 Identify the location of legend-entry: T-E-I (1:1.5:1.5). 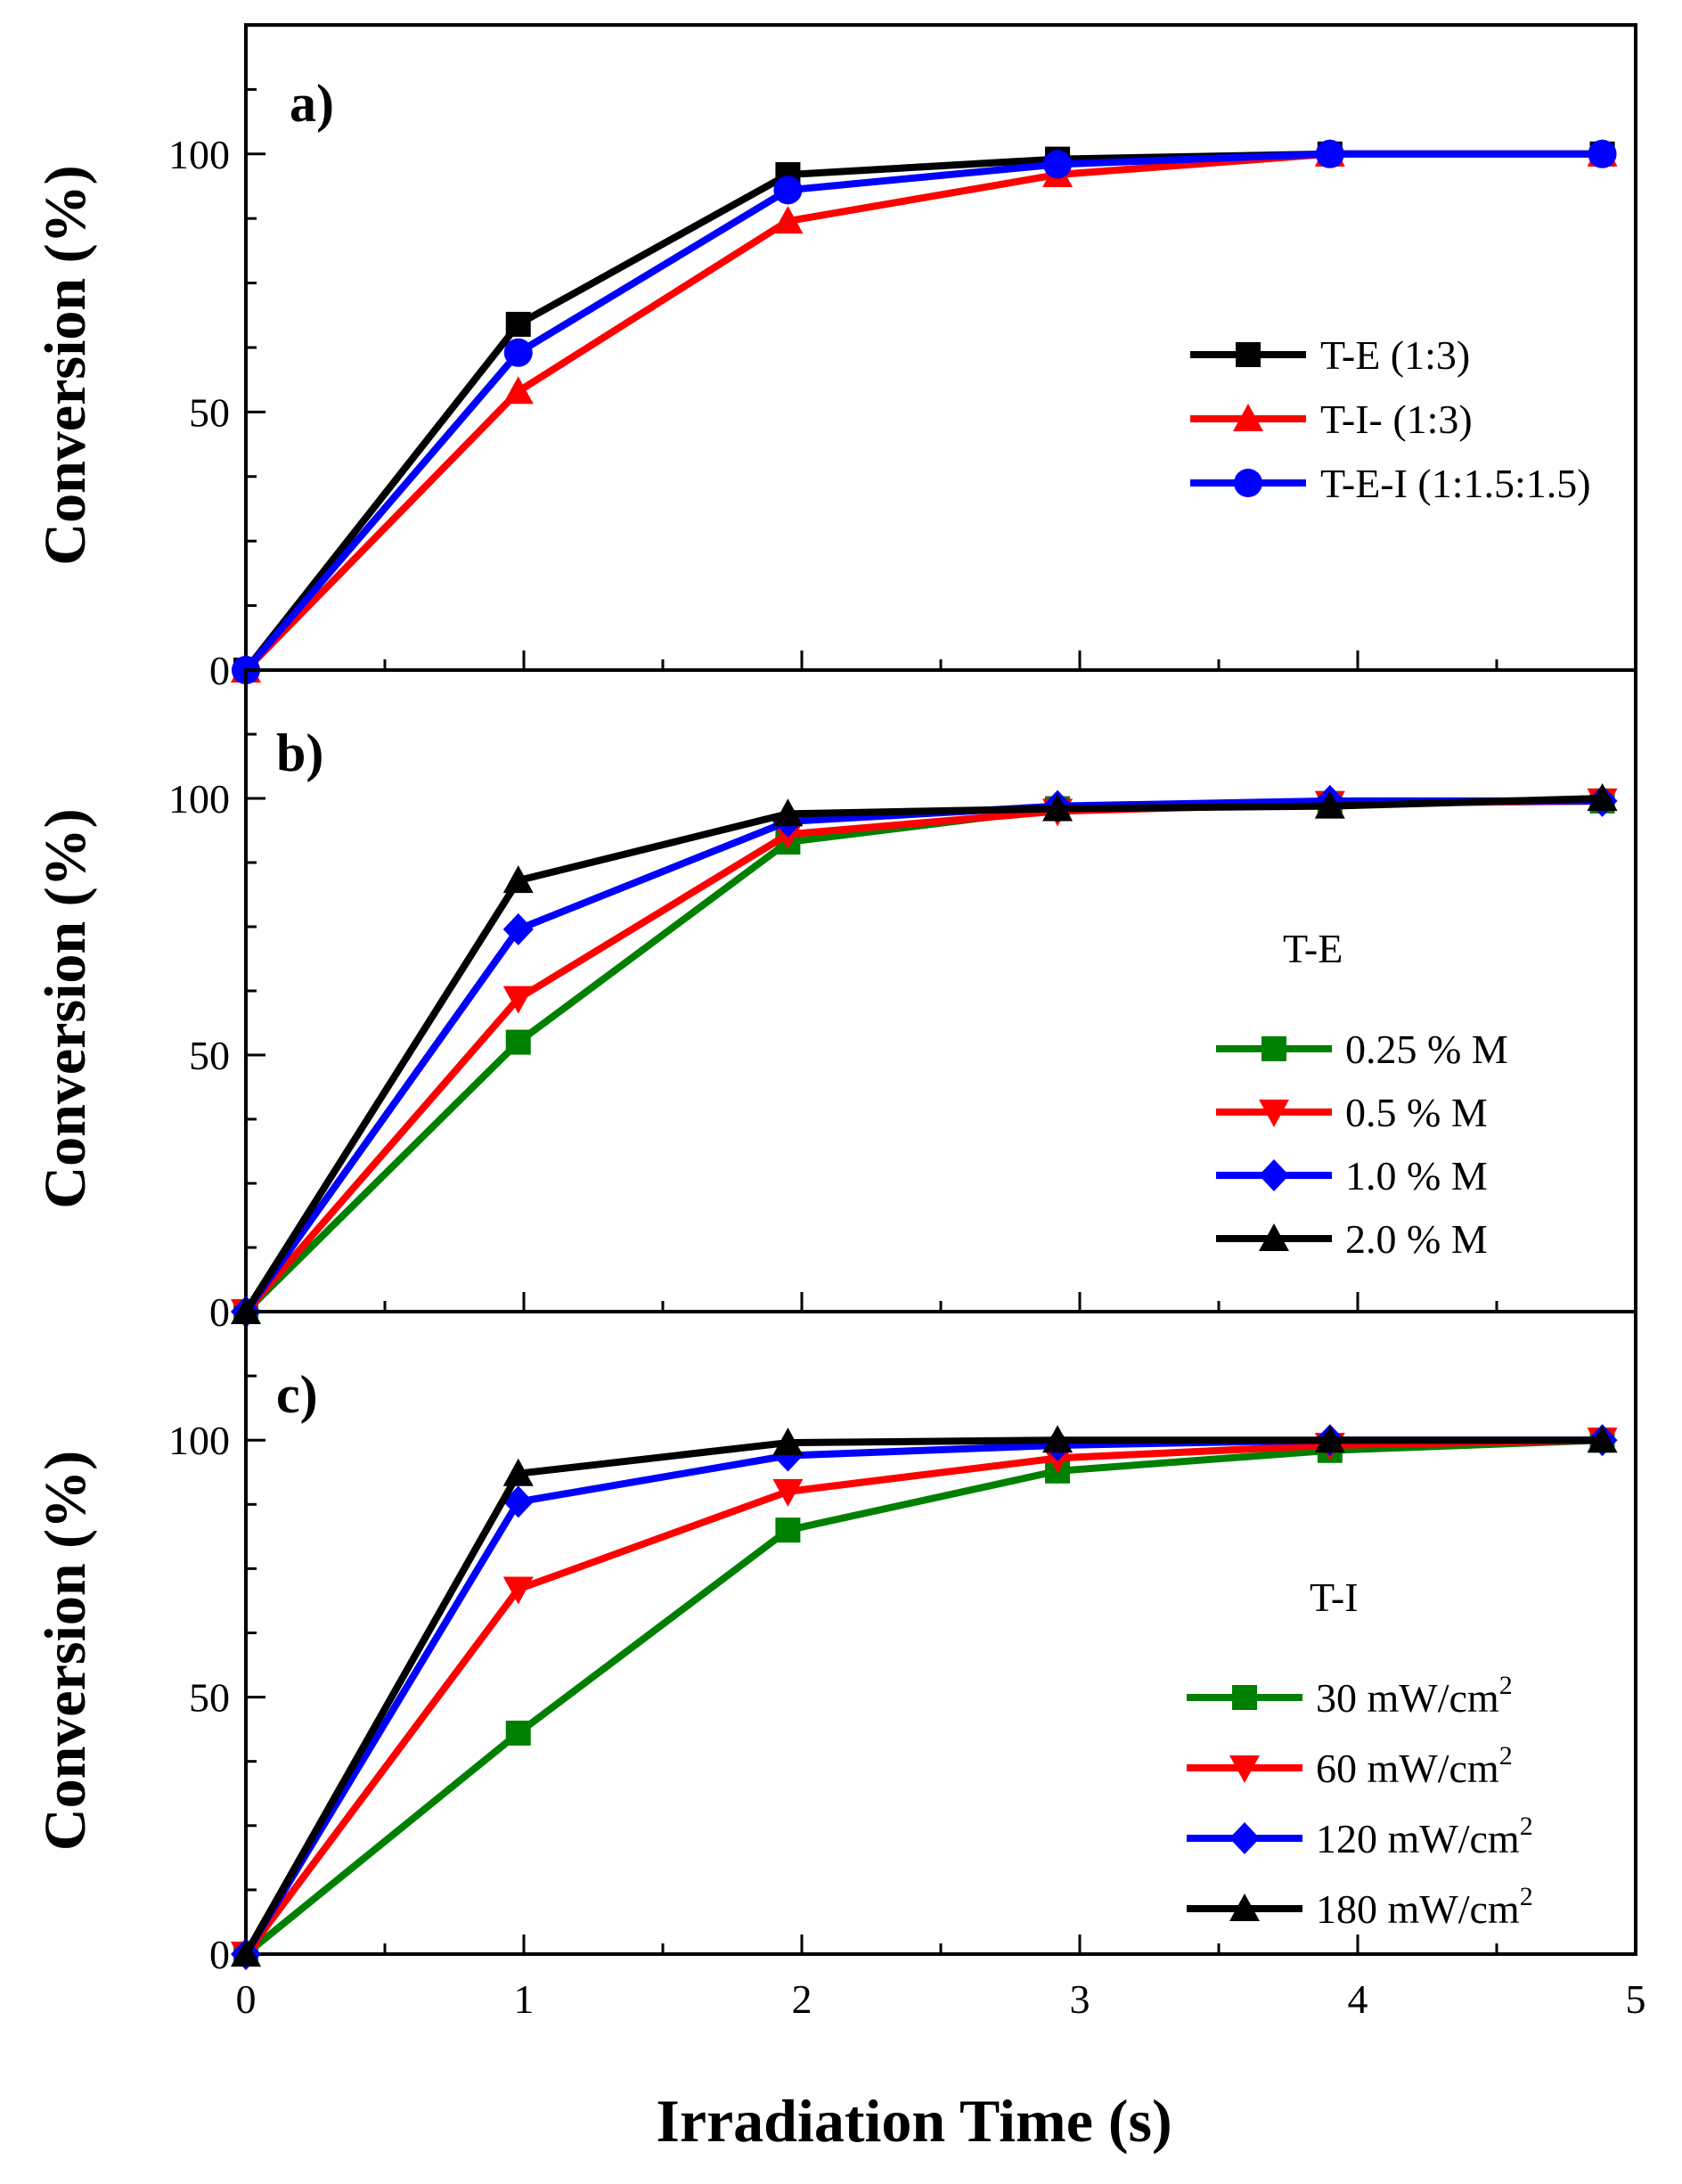
(1390, 483).